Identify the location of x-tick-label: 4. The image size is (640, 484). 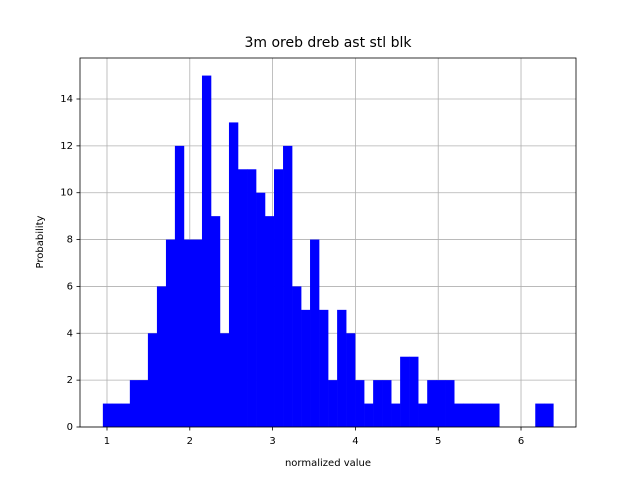
(355, 441).